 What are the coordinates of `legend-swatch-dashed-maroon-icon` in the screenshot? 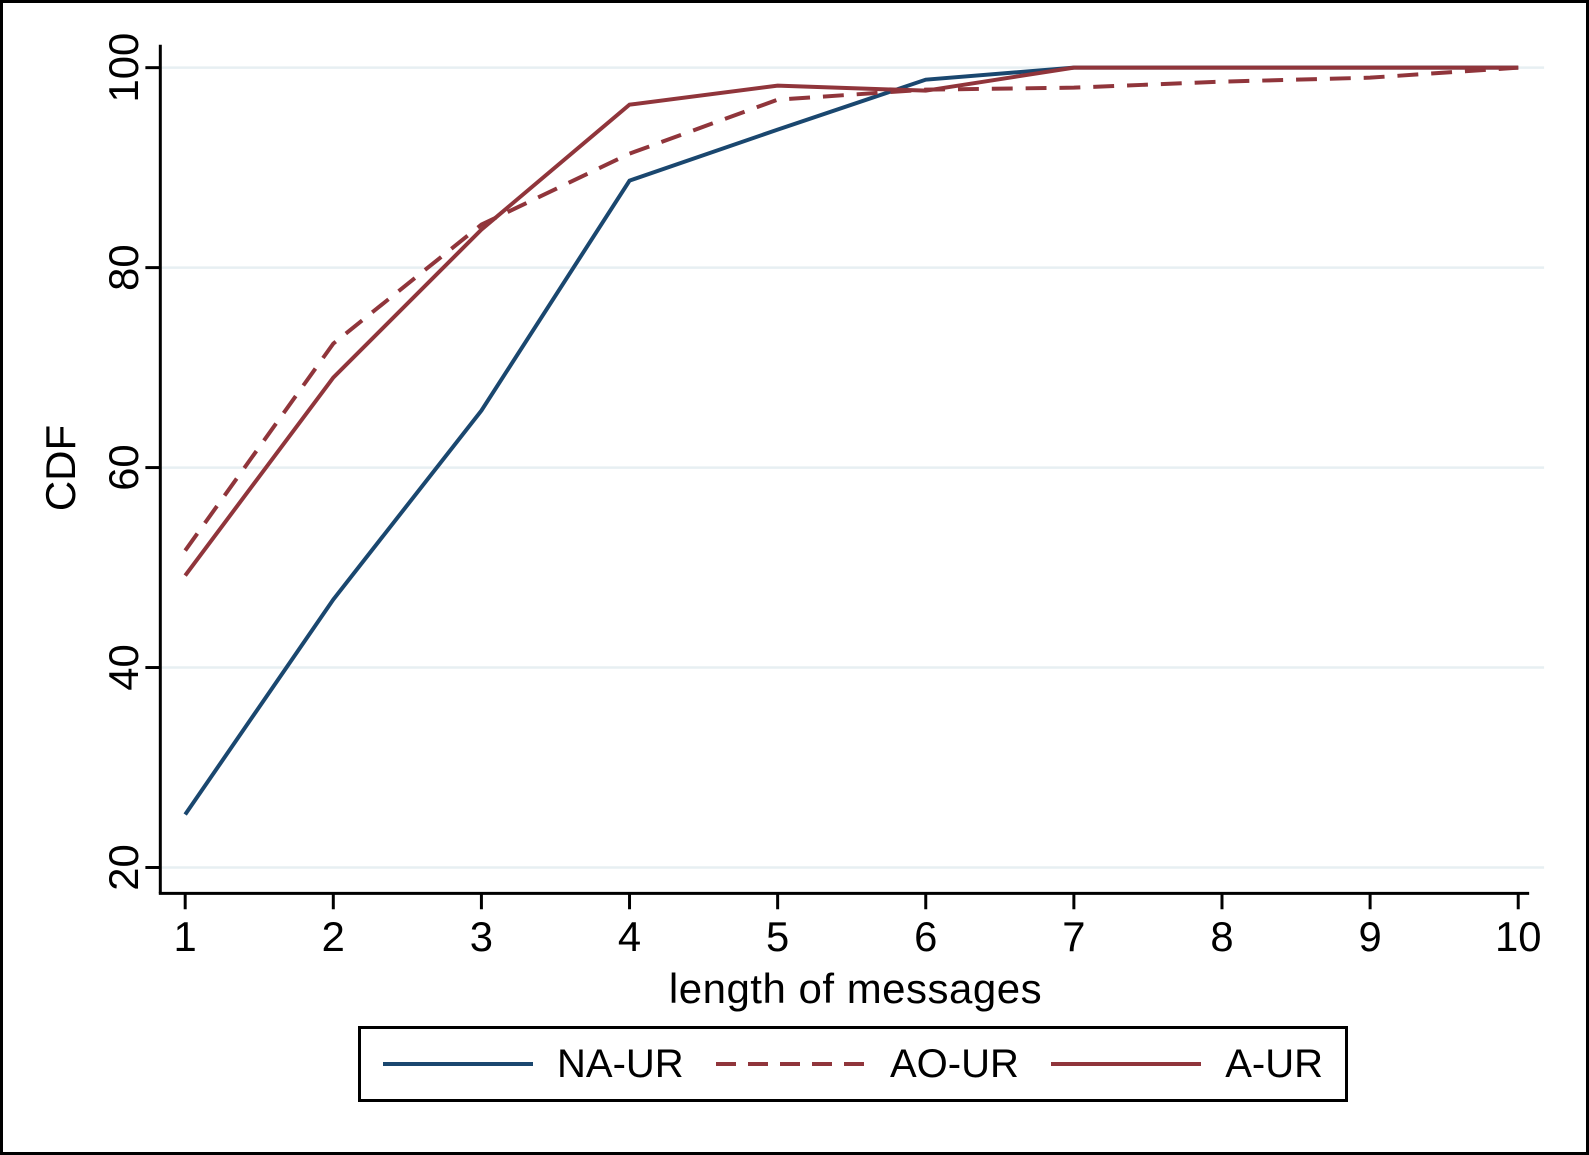 It's located at (791, 1064).